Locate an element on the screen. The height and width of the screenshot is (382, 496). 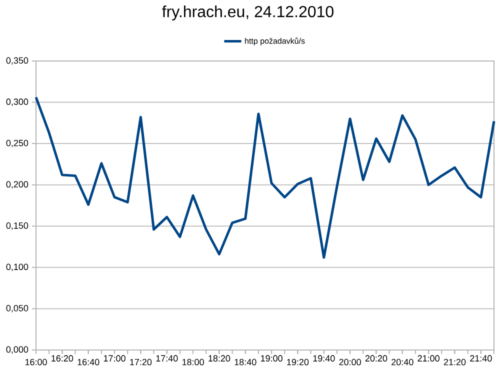
y-tick-label: 0,200 is located at coordinates (17, 185).